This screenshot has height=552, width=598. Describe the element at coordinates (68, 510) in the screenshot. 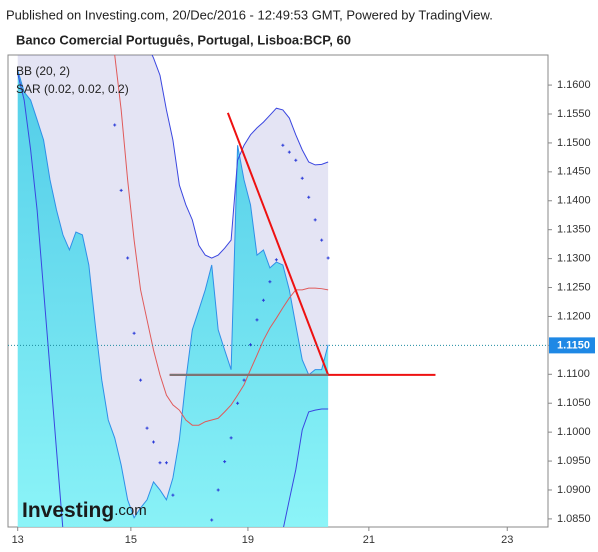

I see `logo-main: Investing` at that location.